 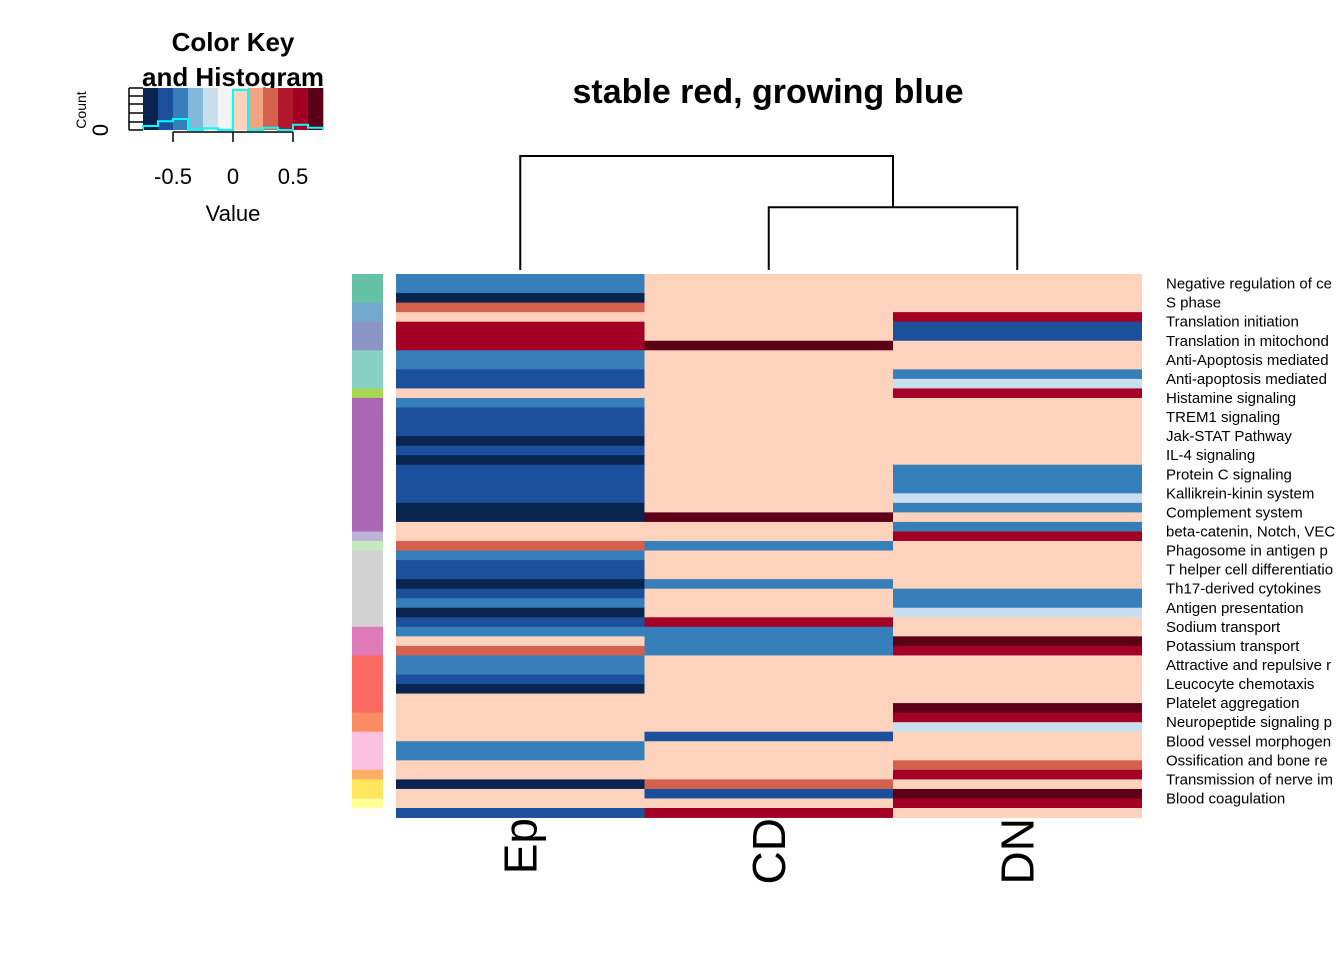 I want to click on row-label: Th17-derived cytokines, so click(x=1243, y=589).